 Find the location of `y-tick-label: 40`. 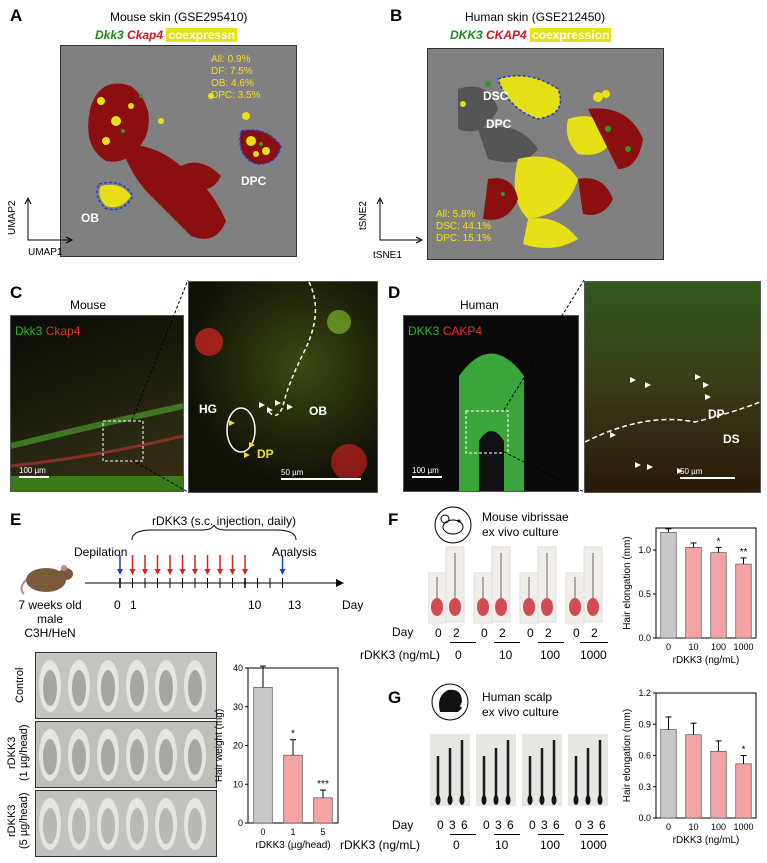

y-tick-label: 40 is located at coordinates (238, 668).